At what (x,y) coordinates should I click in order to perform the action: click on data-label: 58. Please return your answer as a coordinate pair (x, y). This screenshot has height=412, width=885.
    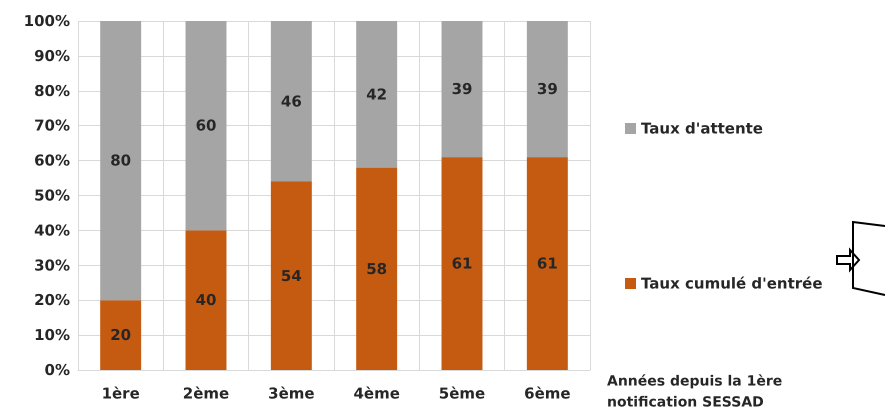
    Looking at the image, I should click on (377, 269).